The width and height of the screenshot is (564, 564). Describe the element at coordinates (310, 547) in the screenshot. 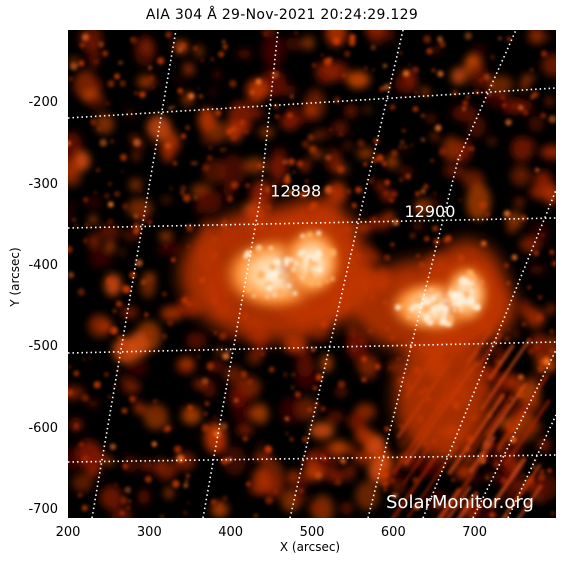

I see `x-axis-label: X (arcsec)` at that location.